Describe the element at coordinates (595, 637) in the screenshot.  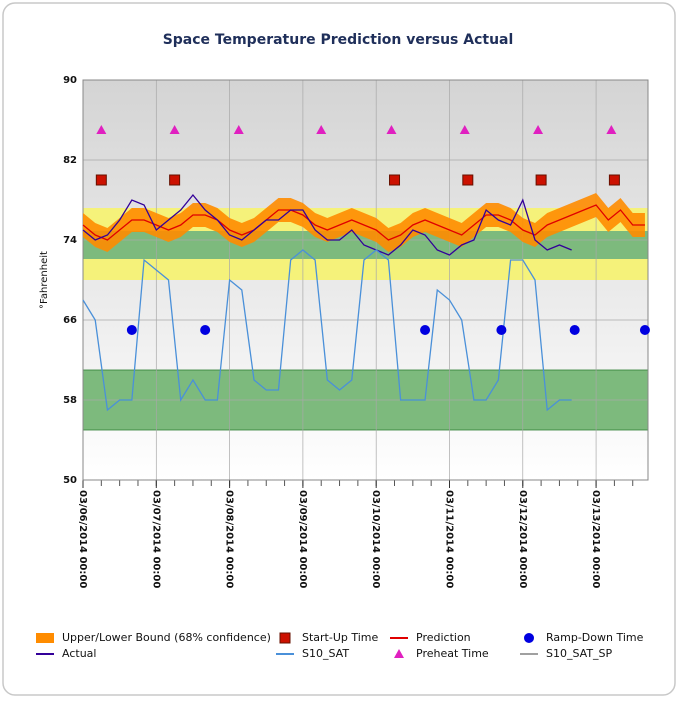
I see `legend-label: Ramp-Down Time` at that location.